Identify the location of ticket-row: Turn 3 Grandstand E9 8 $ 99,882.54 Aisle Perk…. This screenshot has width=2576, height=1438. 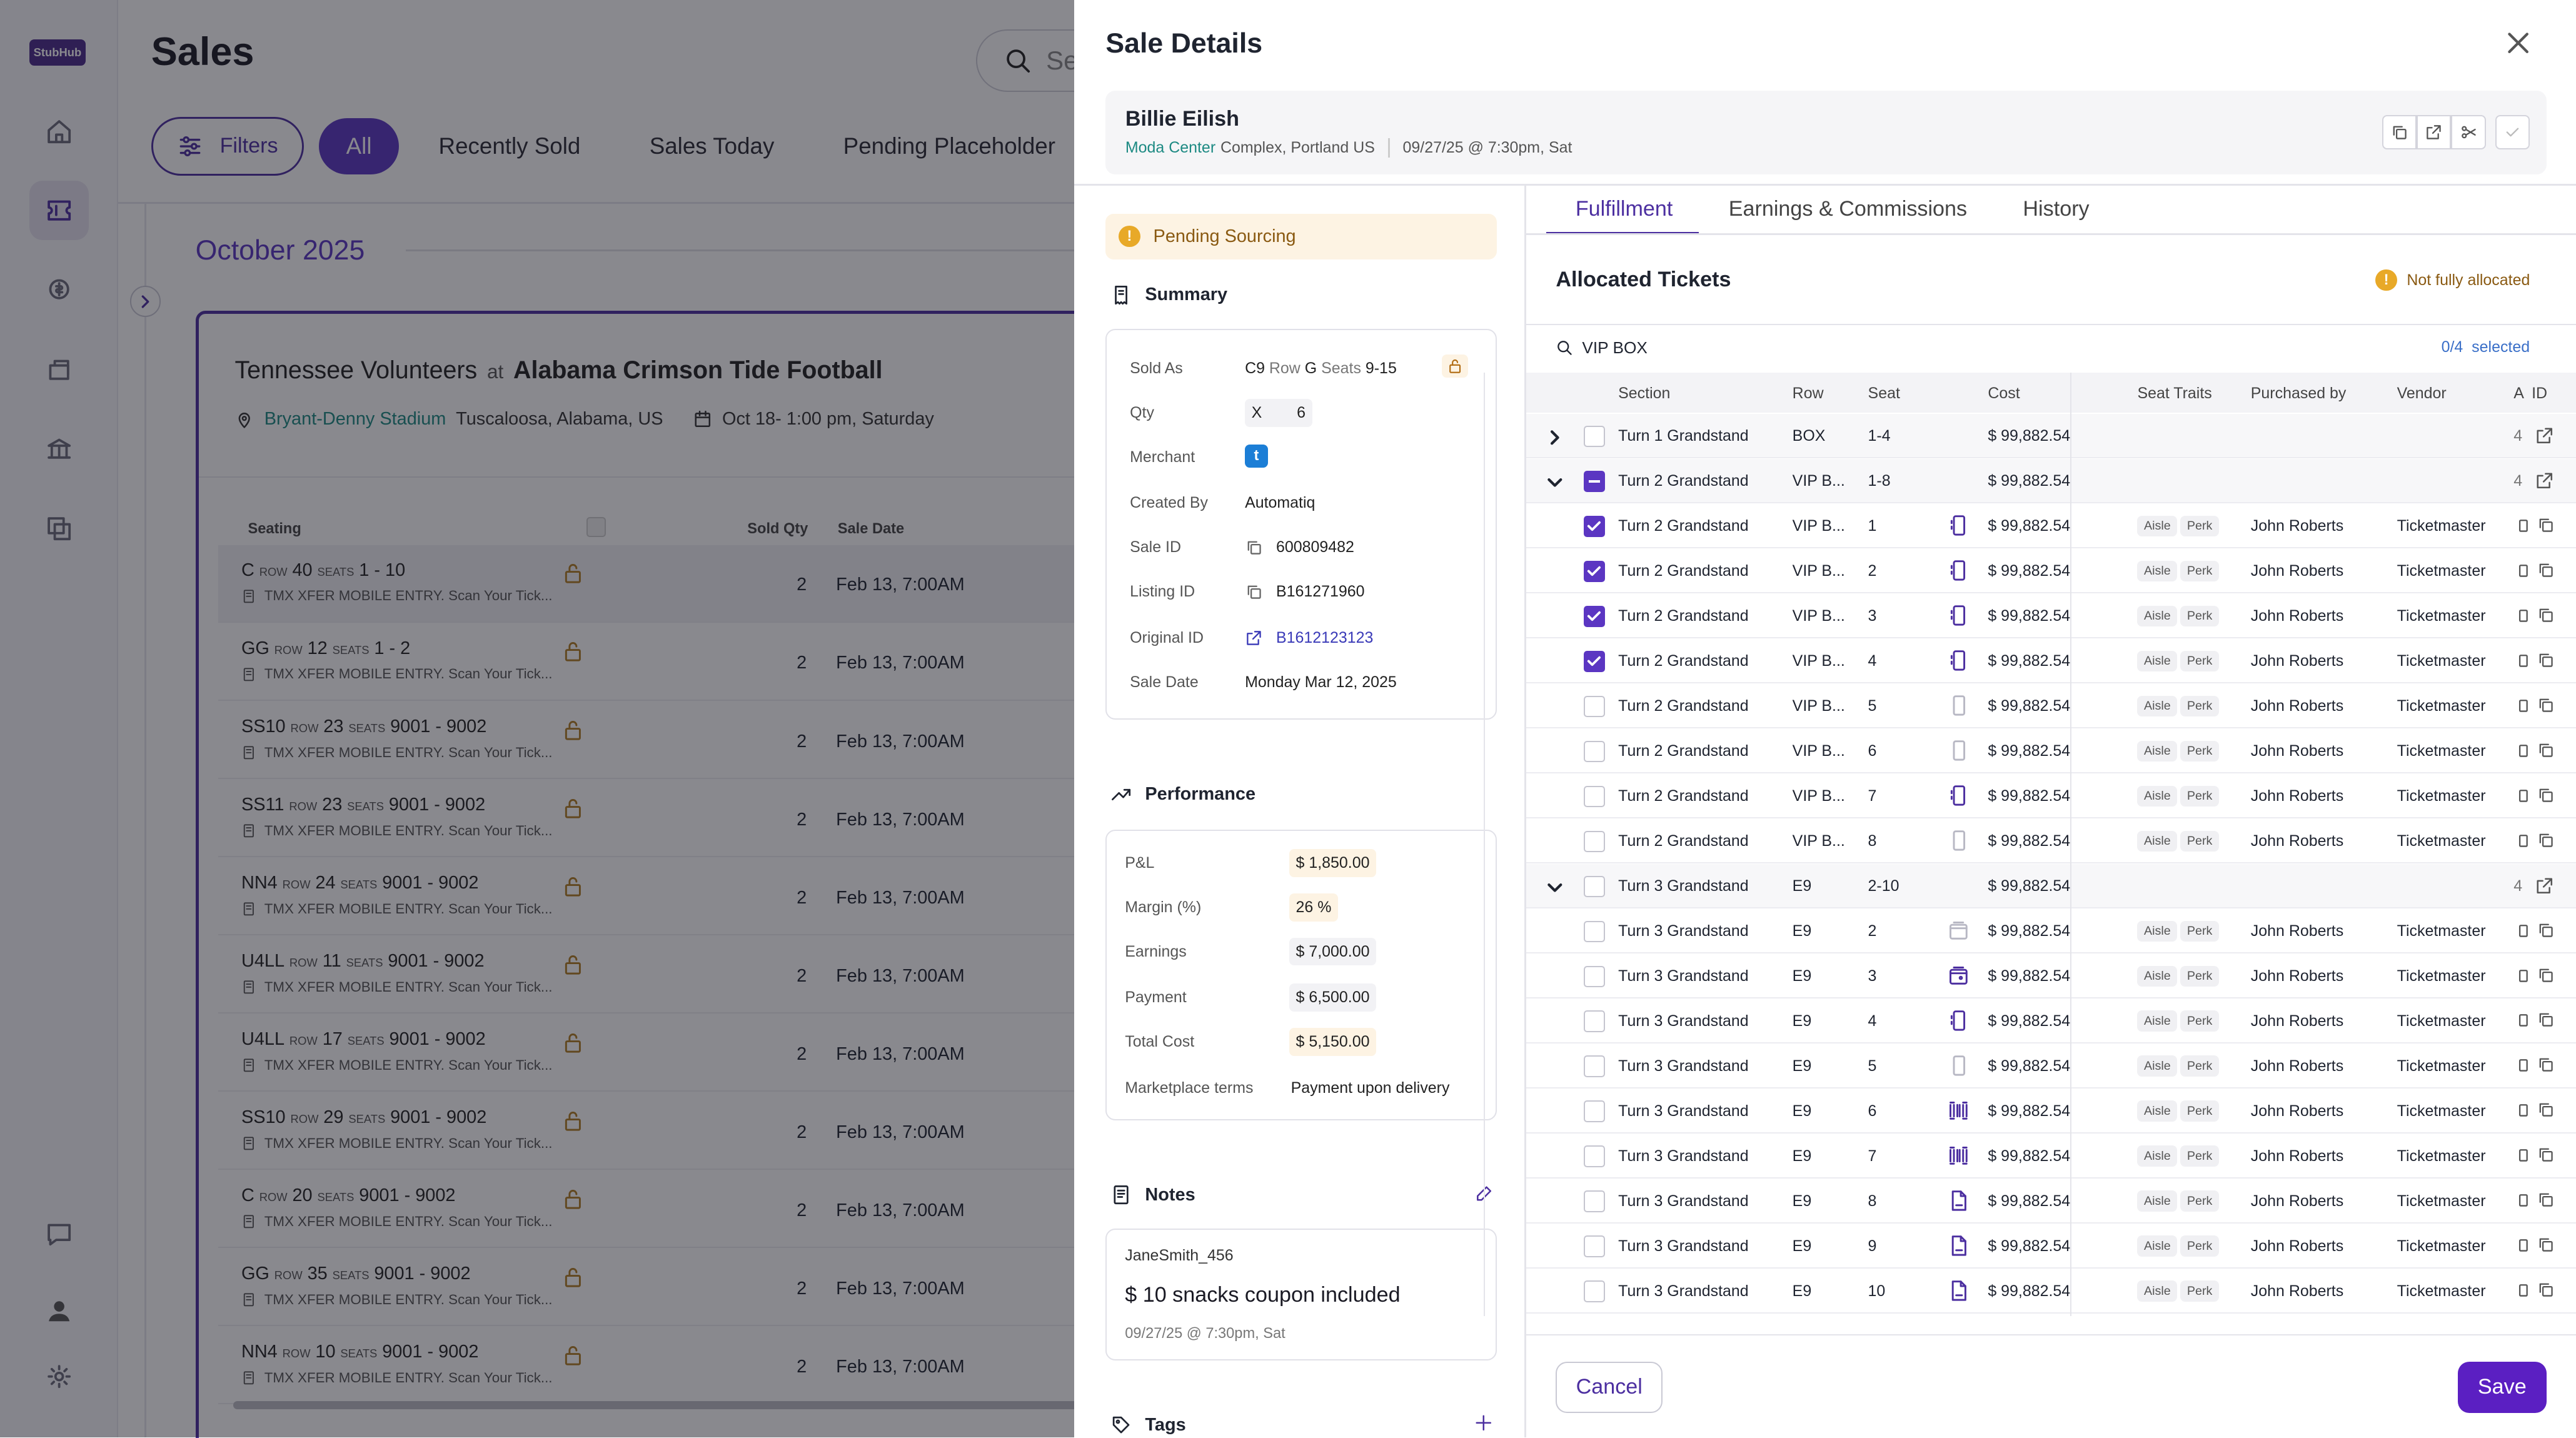
(2051, 1201).